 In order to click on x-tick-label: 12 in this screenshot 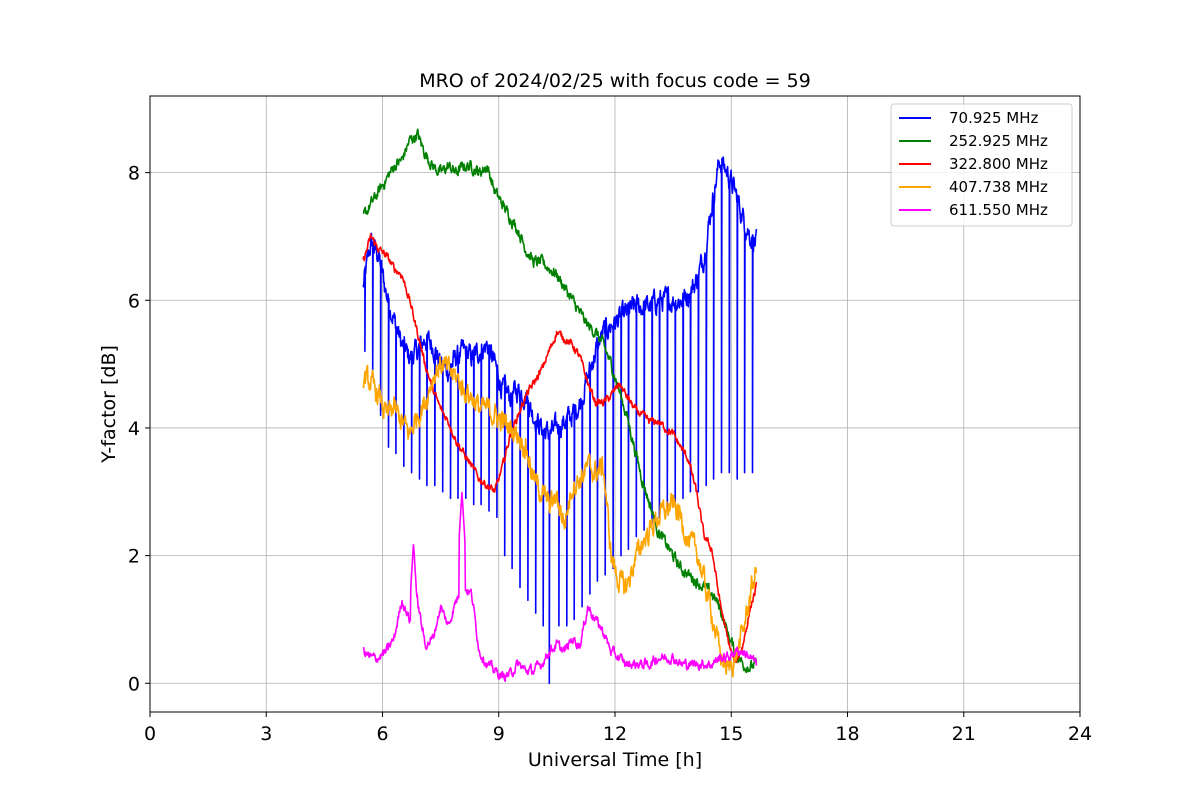, I will do `click(615, 734)`.